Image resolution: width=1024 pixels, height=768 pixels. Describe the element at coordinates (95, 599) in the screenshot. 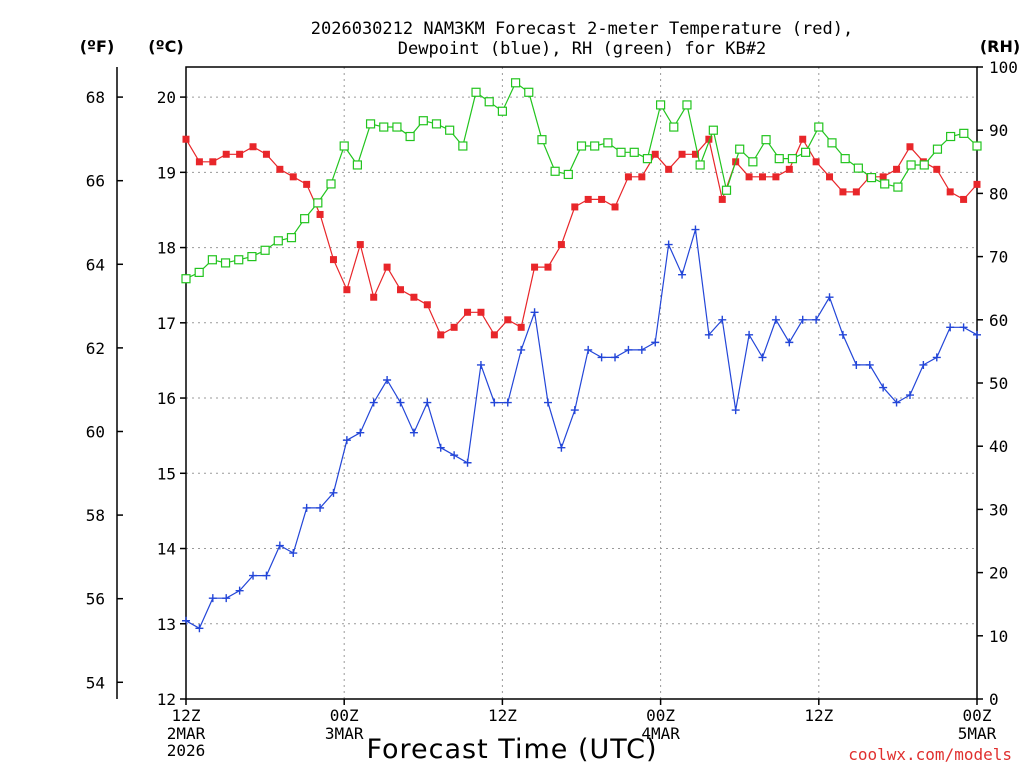

I see `fahrenheit-tick-label: 56` at that location.